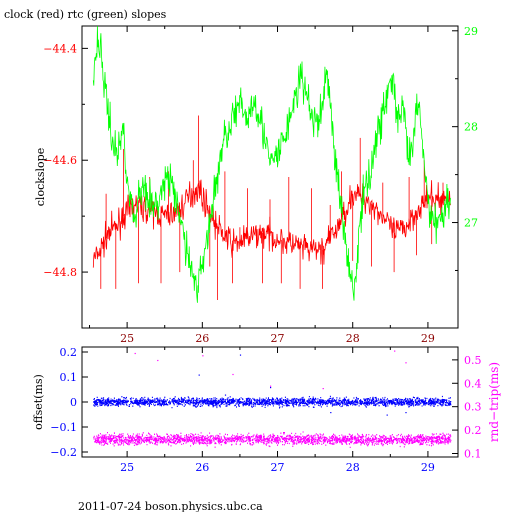 This screenshot has width=512, height=512. I want to click on series-rnd-trip, so click(272, 399).